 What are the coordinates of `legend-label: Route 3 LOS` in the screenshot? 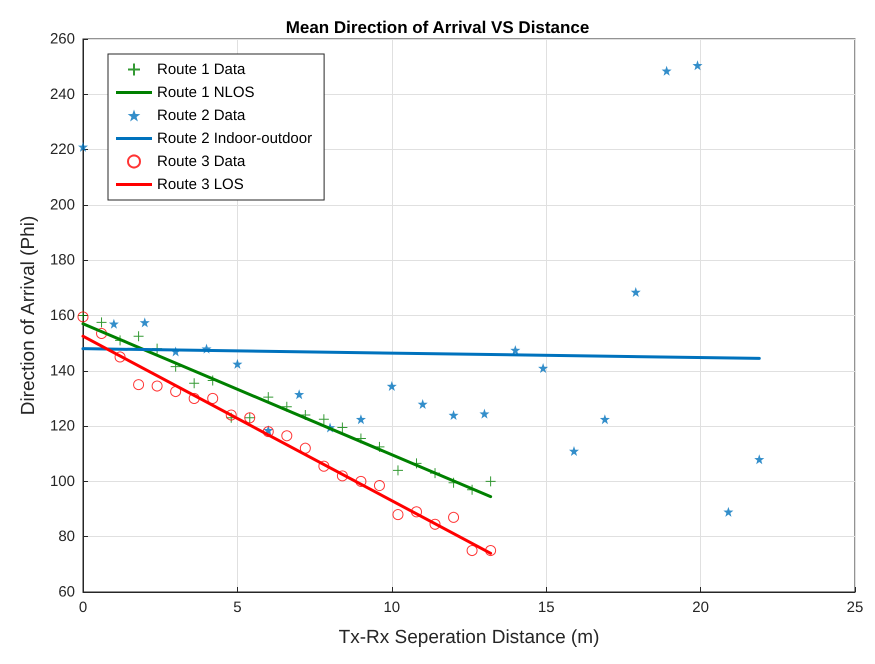 It's located at (200, 184).